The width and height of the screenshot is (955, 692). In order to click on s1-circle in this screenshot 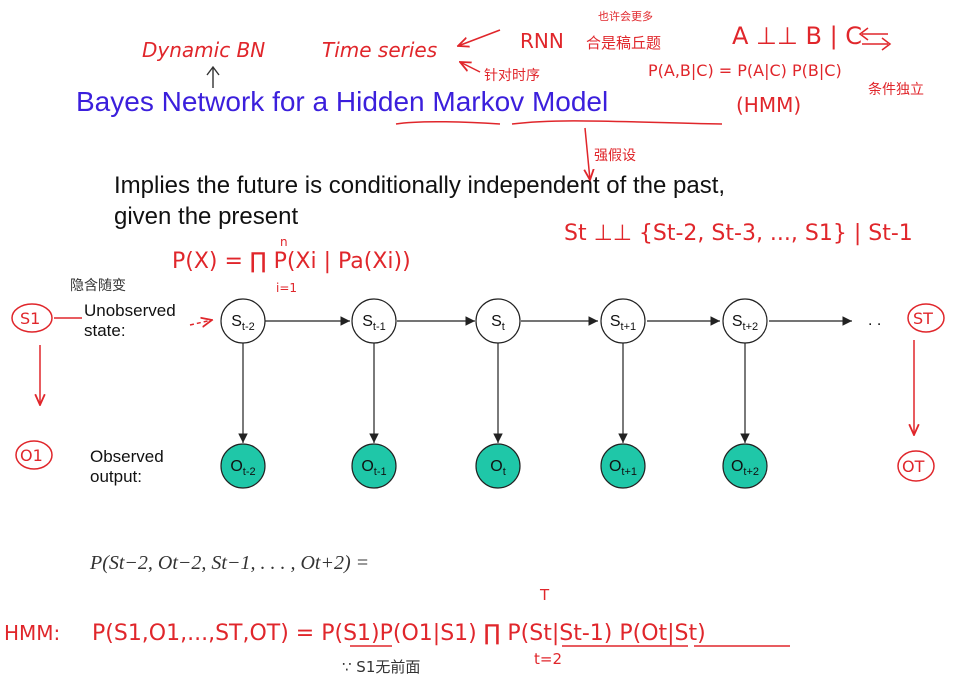, I will do `click(32, 318)`.